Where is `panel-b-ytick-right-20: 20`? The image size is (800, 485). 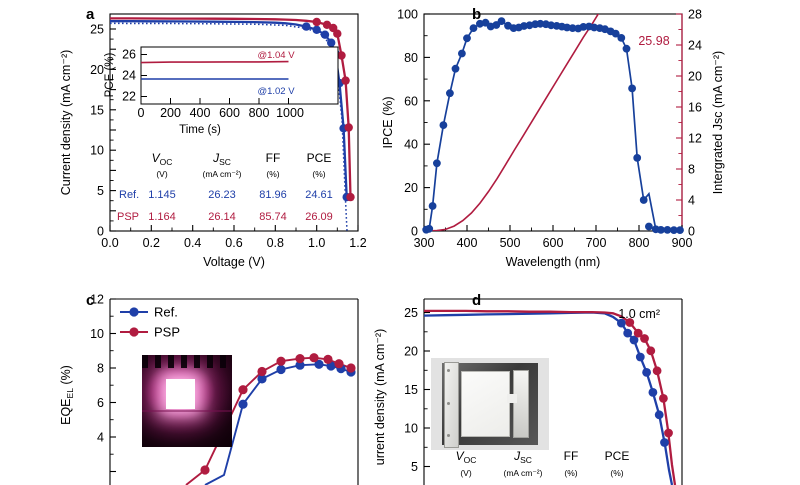 panel-b-ytick-right-20: 20 is located at coordinates (695, 77).